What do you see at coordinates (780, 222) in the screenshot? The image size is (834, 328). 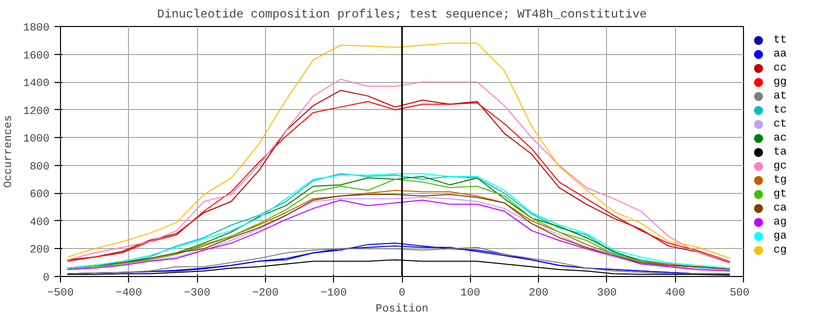 I see `legend-label: ag` at bounding box center [780, 222].